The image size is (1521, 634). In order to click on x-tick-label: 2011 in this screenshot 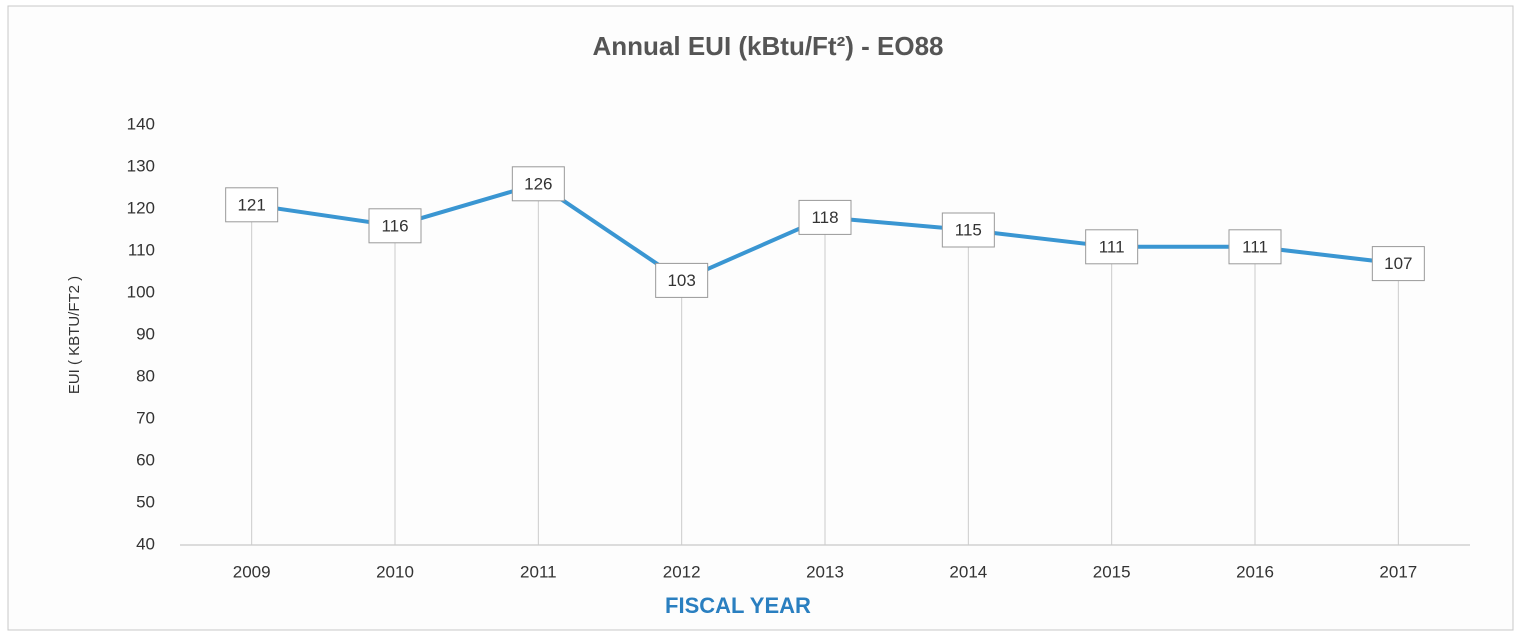, I will do `click(538, 571)`.